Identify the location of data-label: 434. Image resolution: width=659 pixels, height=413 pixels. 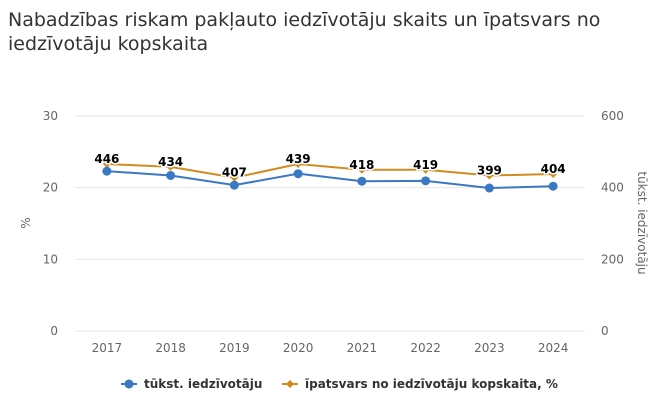
(170, 162).